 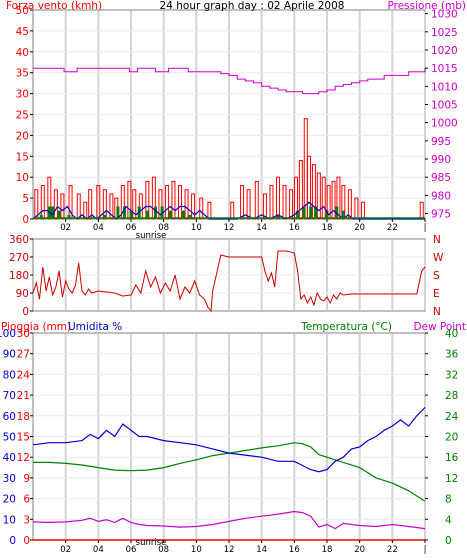 What do you see at coordinates (9, 375) in the screenshot?
I see `y-tick-label: 80` at bounding box center [9, 375].